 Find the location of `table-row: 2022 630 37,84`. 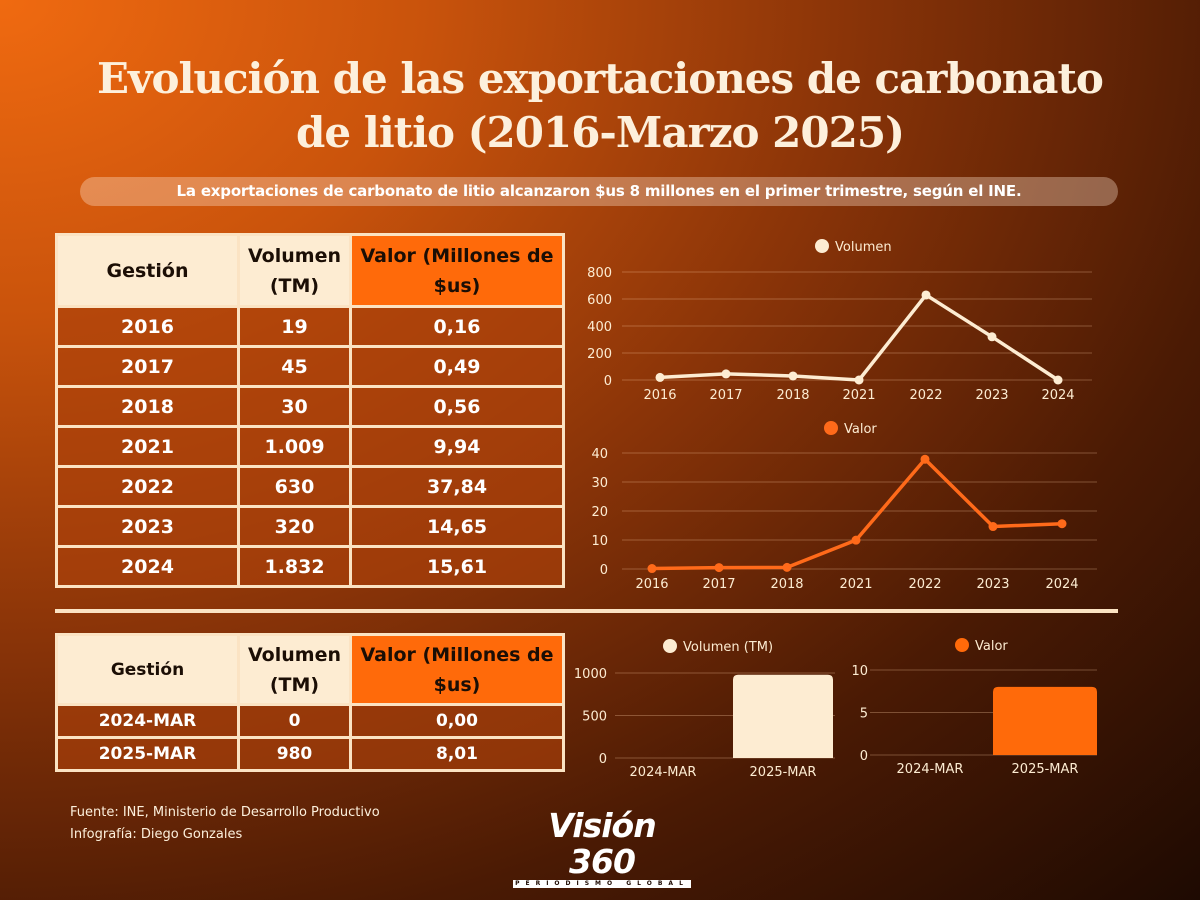

table-row: 2022 630 37,84 is located at coordinates (310, 486).